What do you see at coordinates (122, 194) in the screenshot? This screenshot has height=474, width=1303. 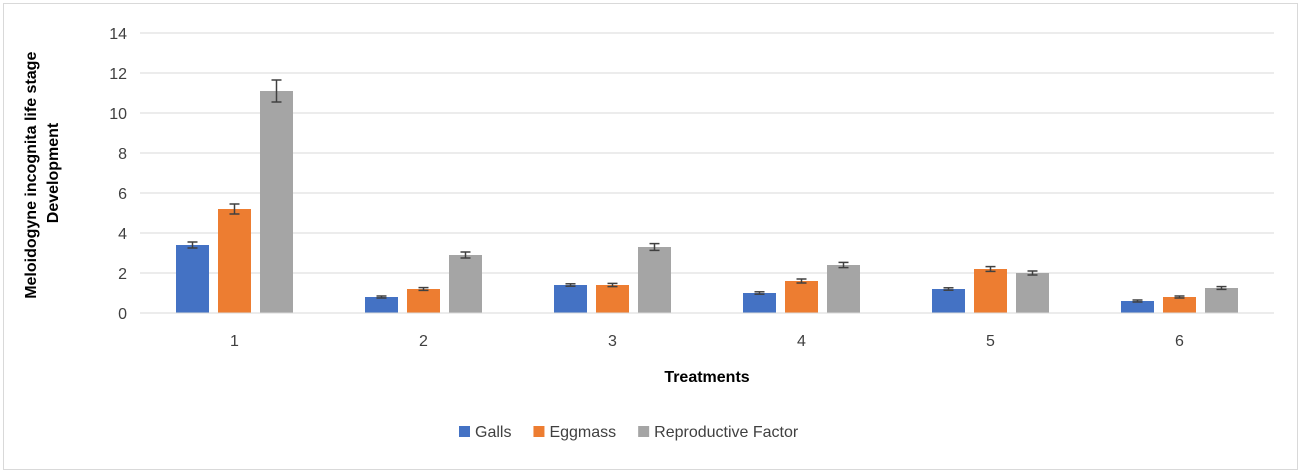 I see `y-tick-label: 6` at bounding box center [122, 194].